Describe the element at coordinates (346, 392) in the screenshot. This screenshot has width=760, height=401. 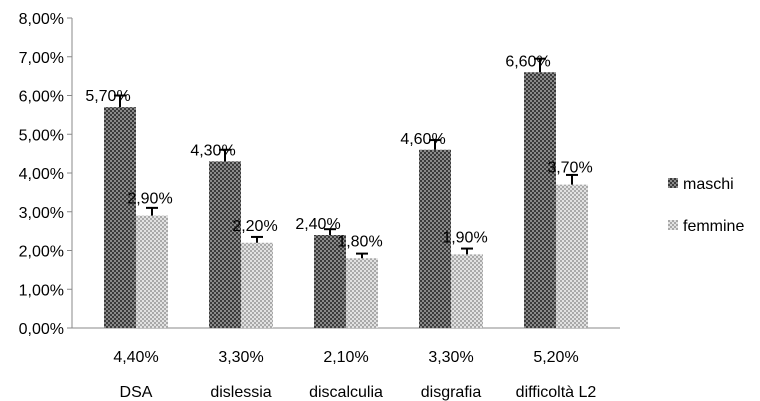
I see `x-tick-label: discalculia` at that location.